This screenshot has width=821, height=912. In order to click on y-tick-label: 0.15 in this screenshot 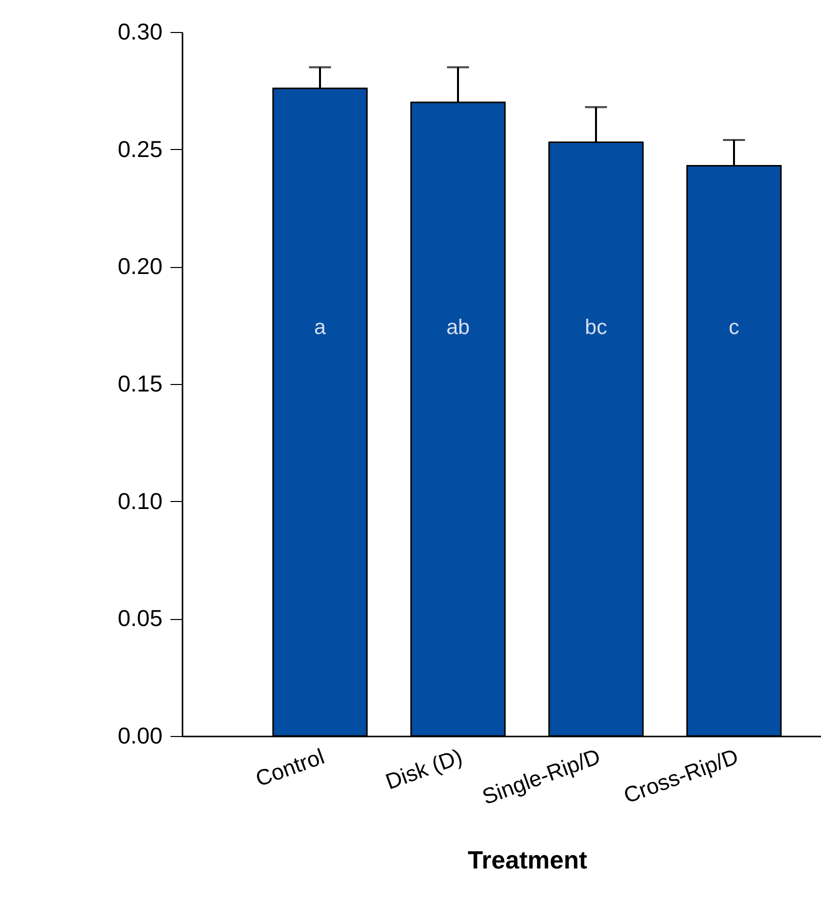, I will do `click(140, 383)`.